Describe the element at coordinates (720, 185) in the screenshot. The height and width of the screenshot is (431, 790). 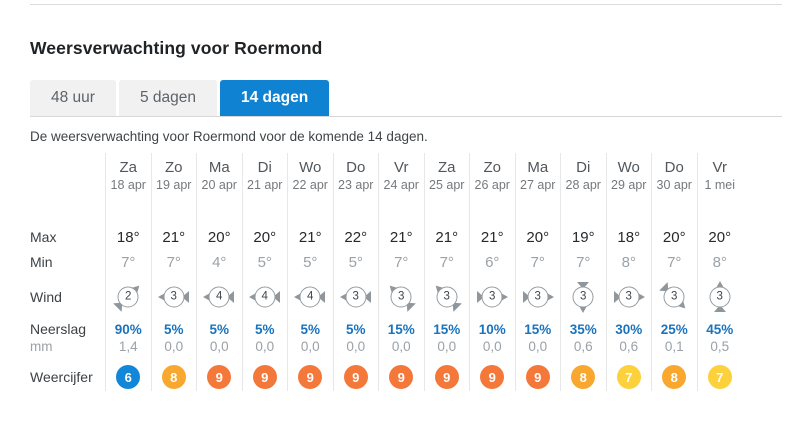
I see `day-date: 1 mei` at that location.